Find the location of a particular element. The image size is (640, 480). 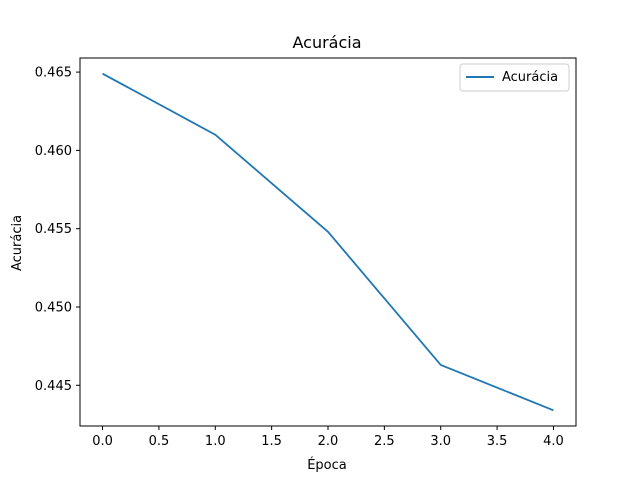

x-tick-label: 0.0 is located at coordinates (102, 441).